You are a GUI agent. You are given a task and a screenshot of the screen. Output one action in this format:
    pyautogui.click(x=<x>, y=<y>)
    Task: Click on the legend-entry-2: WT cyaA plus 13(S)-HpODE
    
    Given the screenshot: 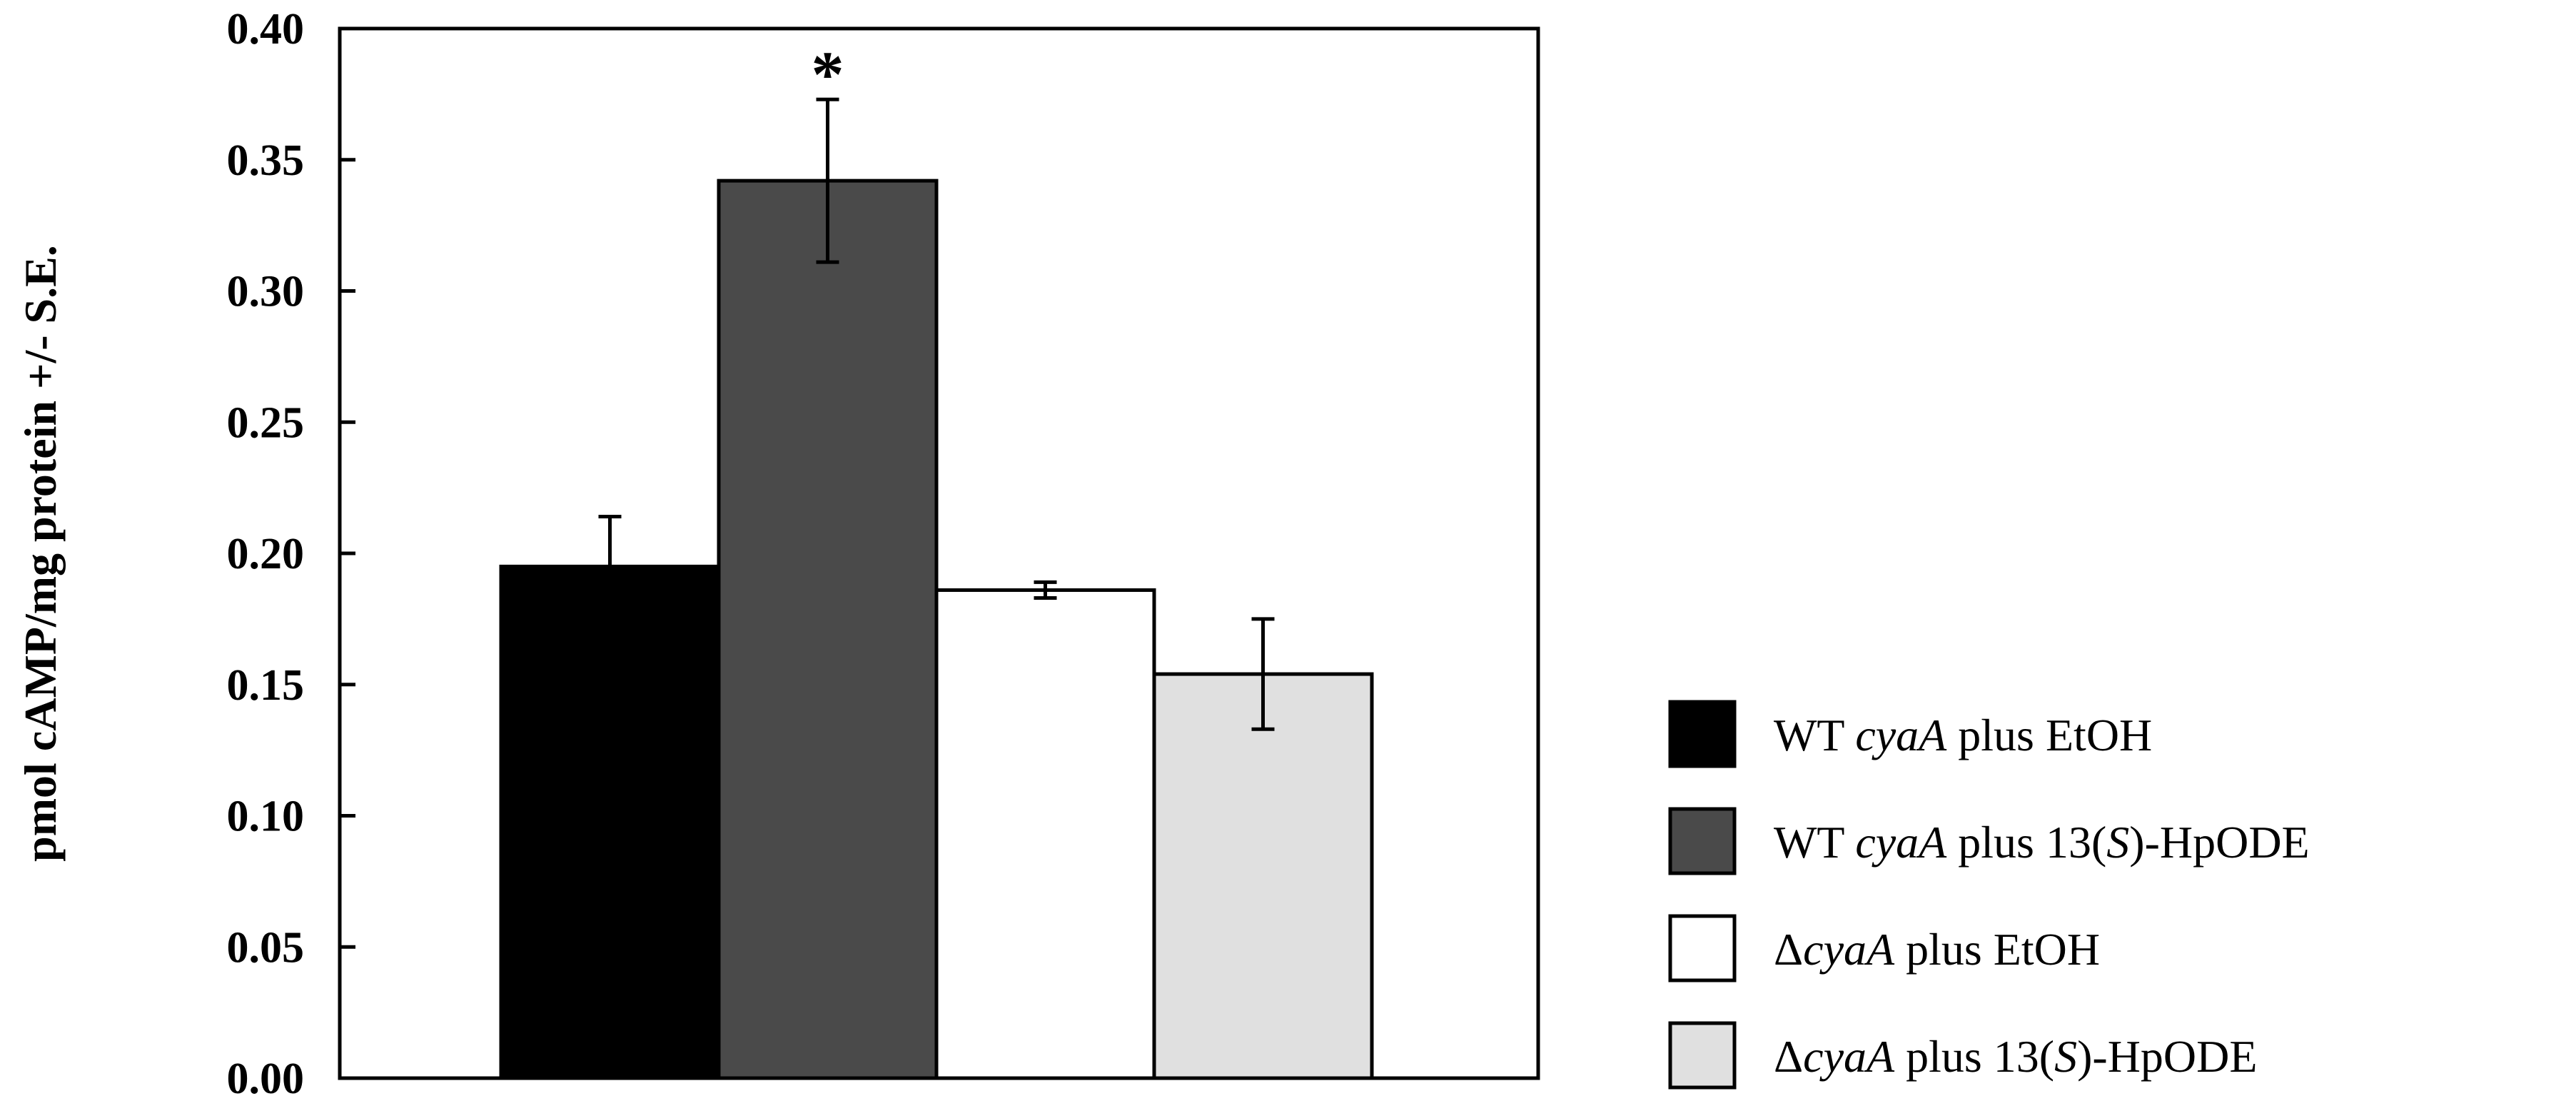 What is the action you would take?
    pyautogui.click(x=1989, y=841)
    